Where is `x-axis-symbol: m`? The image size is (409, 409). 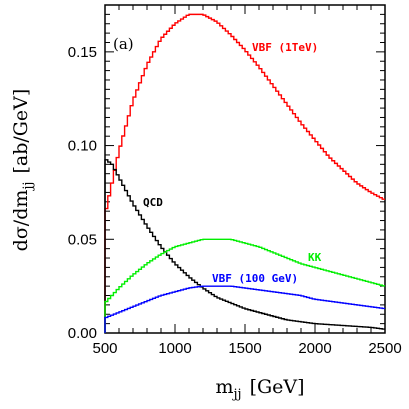 x-axis-symbol: m is located at coordinates (224, 387).